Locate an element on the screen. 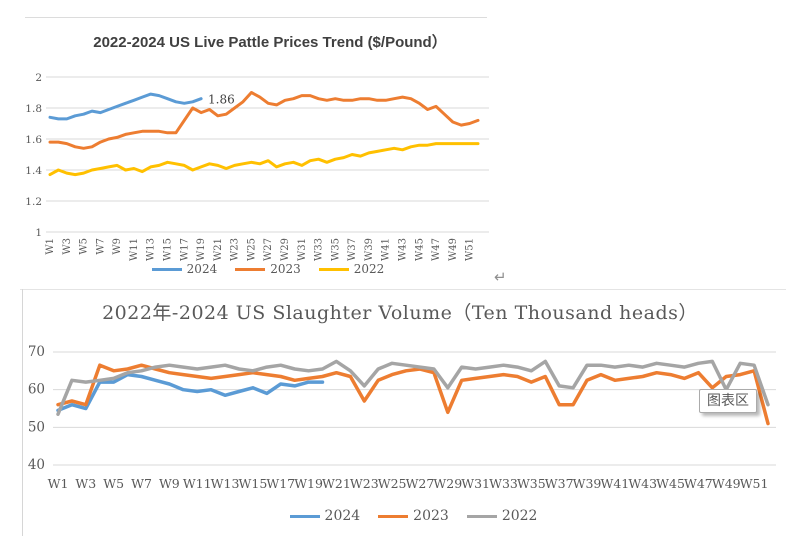  y-axis-tick-label: 40 is located at coordinates (36, 465).